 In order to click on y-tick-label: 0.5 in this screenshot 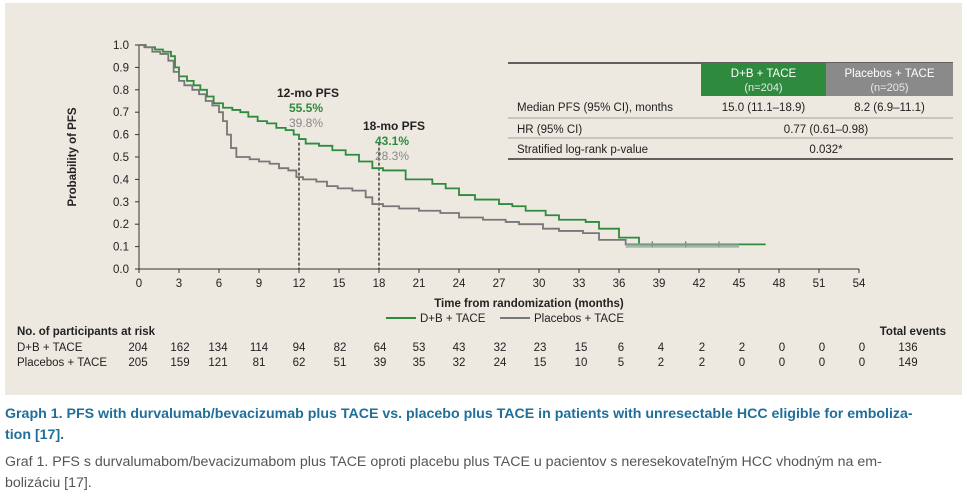, I will do `click(121, 158)`.